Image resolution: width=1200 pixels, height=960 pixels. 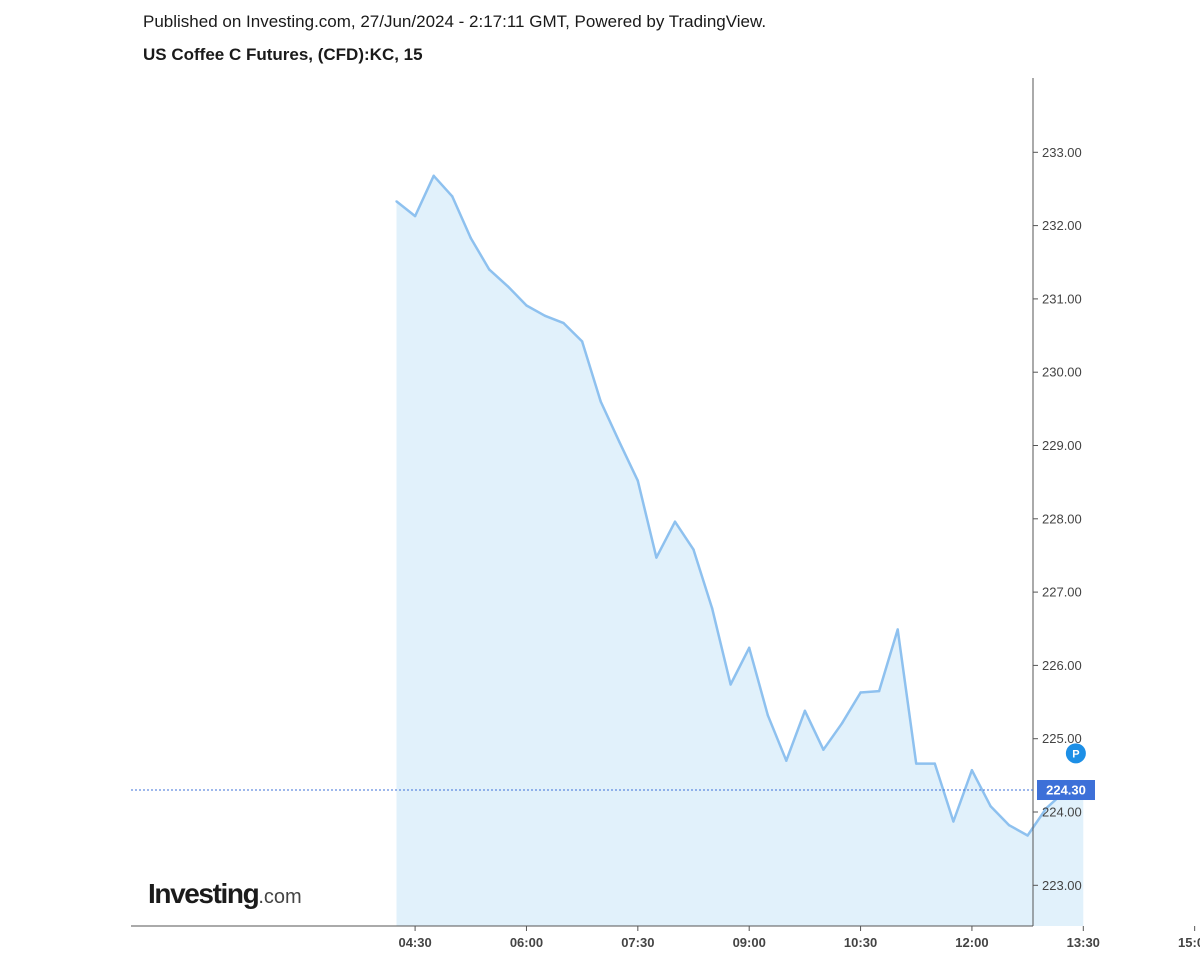 I want to click on y-tick-label: 223.00, so click(x=1062, y=885).